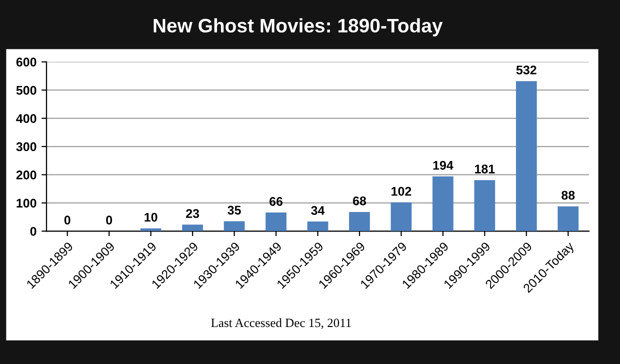 The image size is (620, 364). What do you see at coordinates (281, 323) in the screenshot?
I see `text: Last Accessed Dec 15, 2011` at bounding box center [281, 323].